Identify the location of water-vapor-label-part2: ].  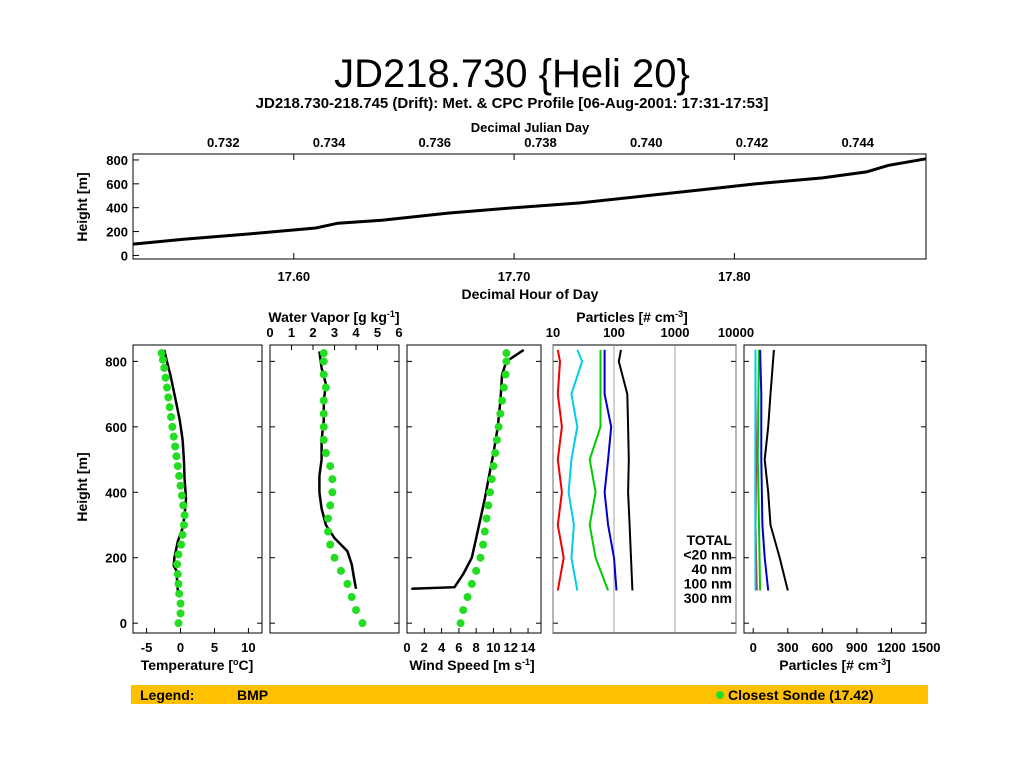
(397, 317).